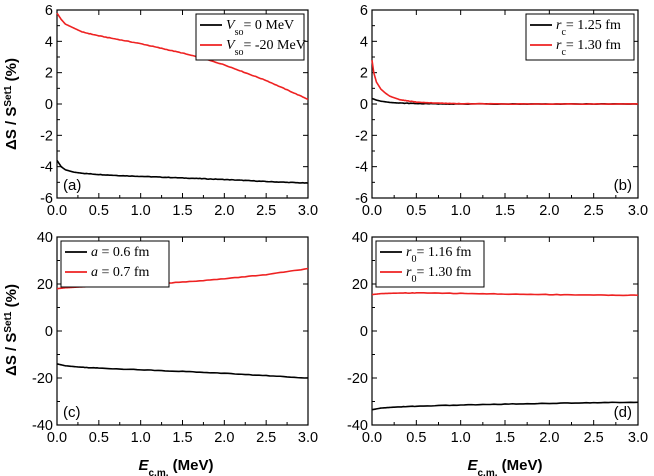 Image resolution: width=654 pixels, height=476 pixels. I want to click on y-axis-title-top: ΔS / SSet1 (%), so click(12, 104).